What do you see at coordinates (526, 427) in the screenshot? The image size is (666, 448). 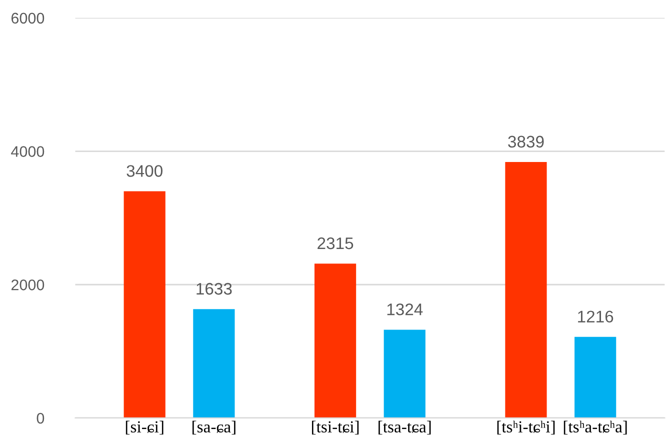 I see `x-tick-label: [tsʰi-tɕʰi]` at bounding box center [526, 427].